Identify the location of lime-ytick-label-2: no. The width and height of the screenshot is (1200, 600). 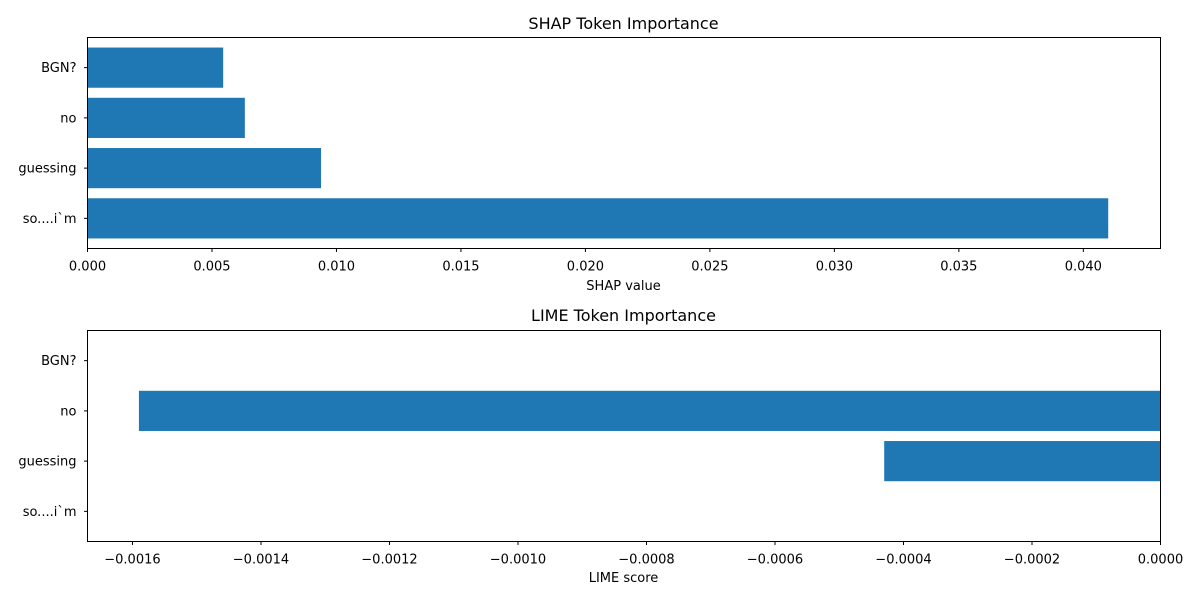
(68, 411).